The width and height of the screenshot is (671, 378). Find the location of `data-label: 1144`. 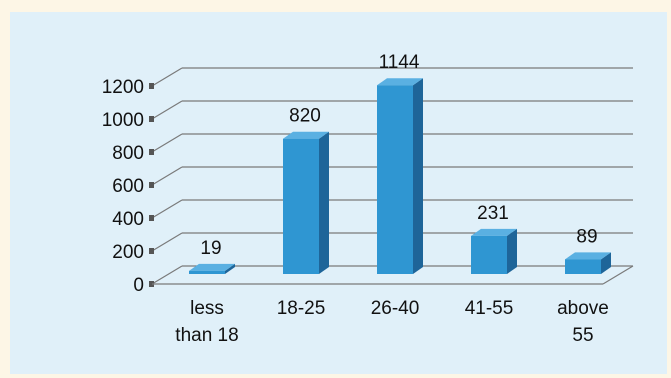

data-label: 1144 is located at coordinates (399, 62).